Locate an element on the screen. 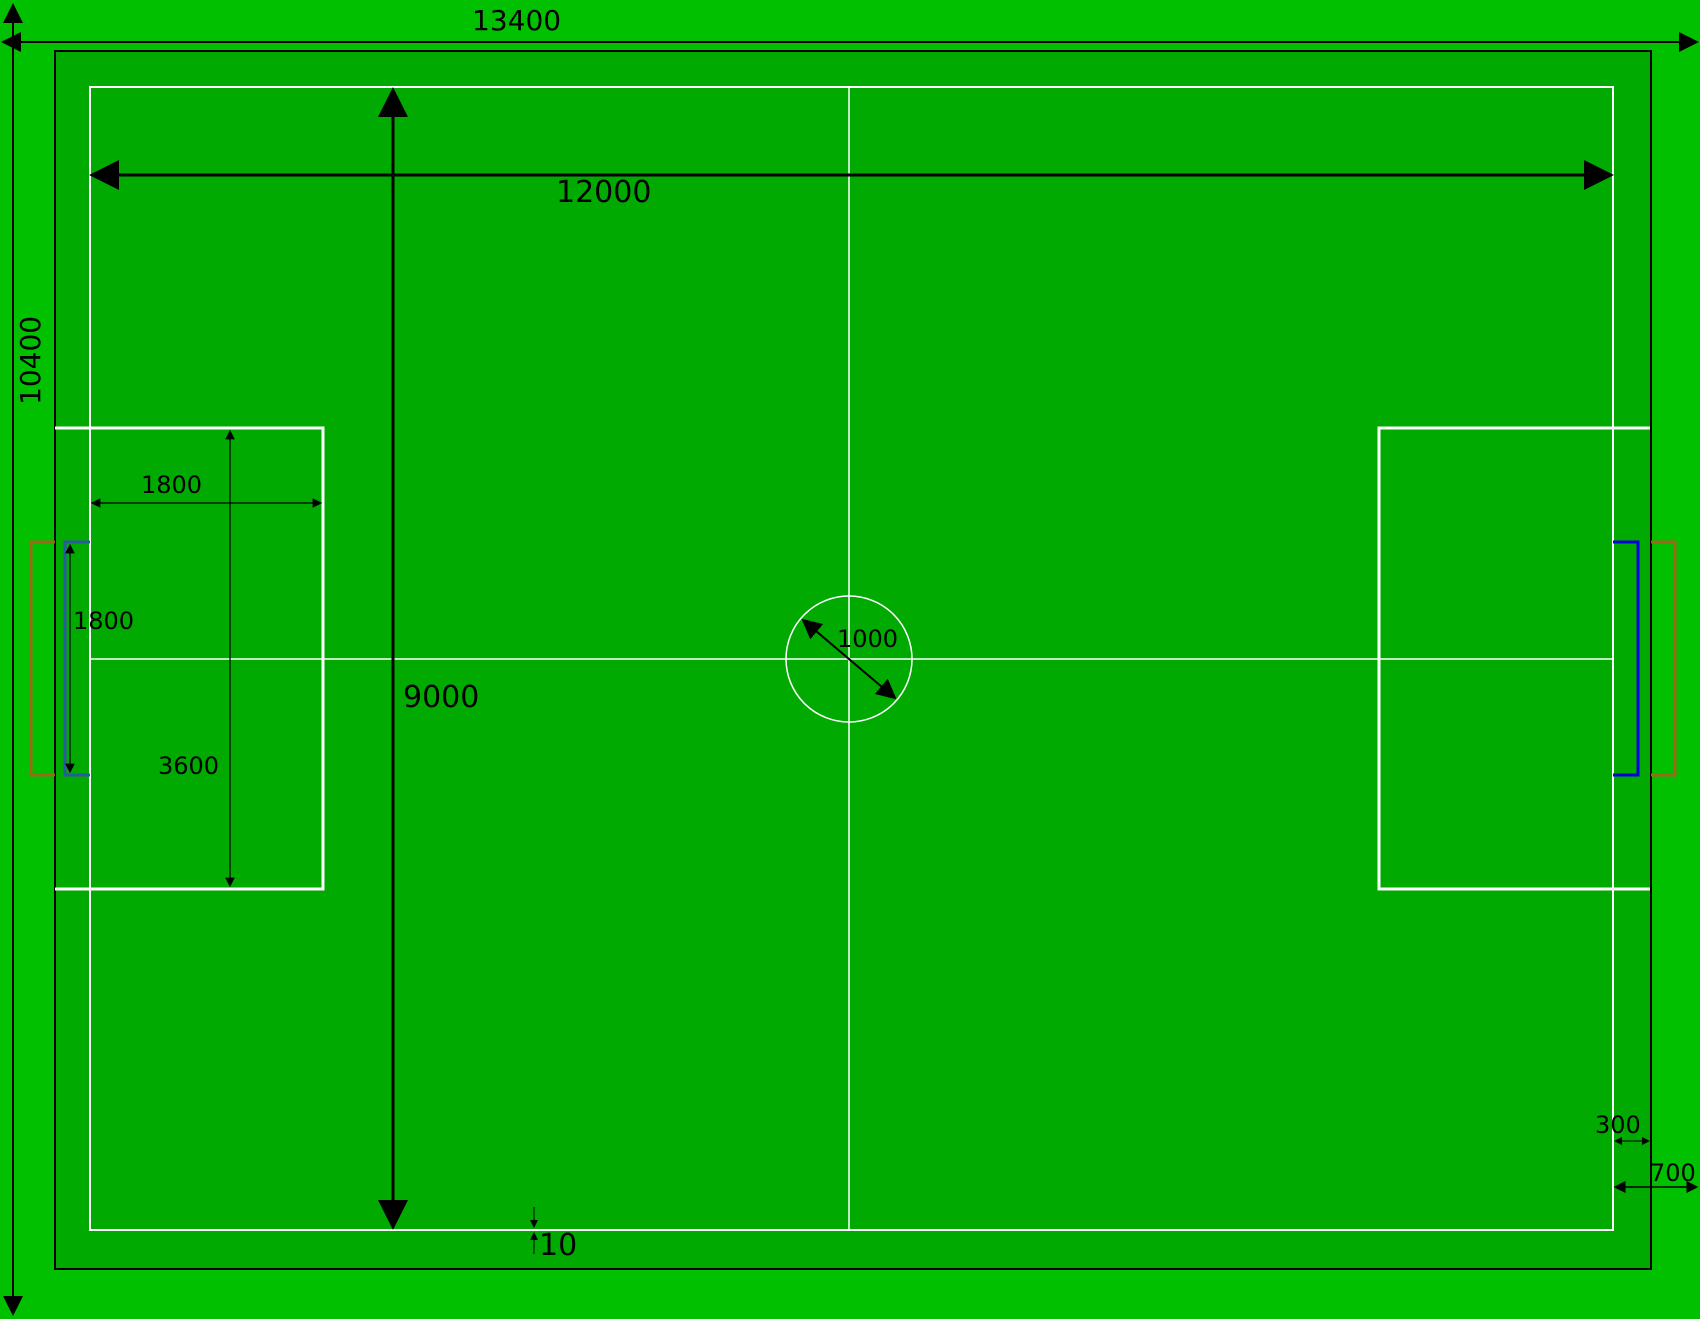 Image resolution: width=1700 pixels, height=1319 pixels. left-goal-inner is located at coordinates (76, 658).